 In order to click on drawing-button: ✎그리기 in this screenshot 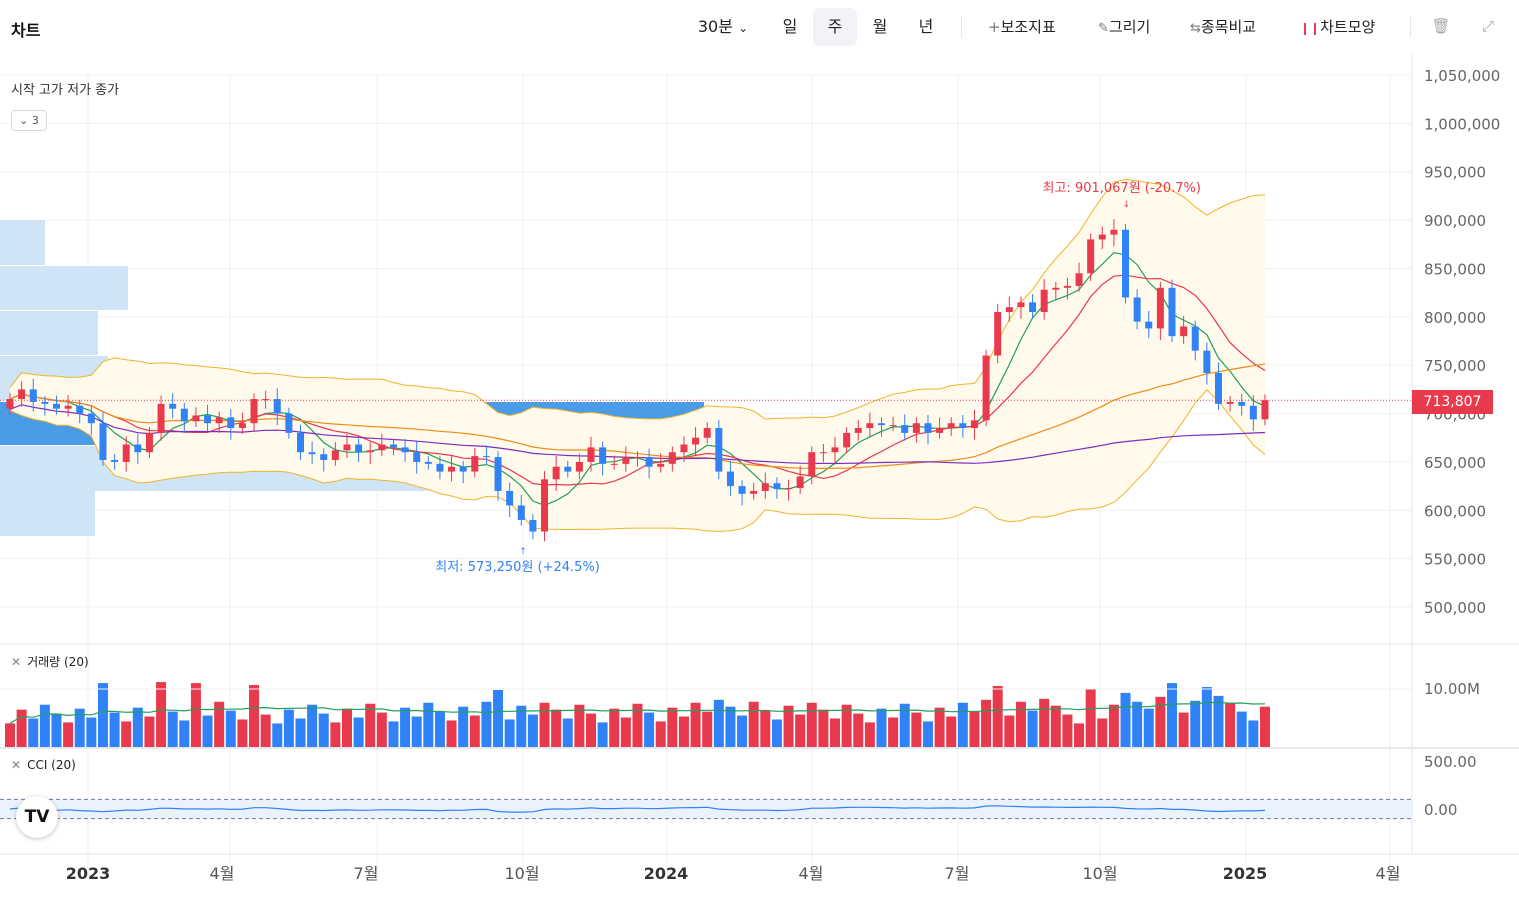, I will do `click(1124, 27)`.